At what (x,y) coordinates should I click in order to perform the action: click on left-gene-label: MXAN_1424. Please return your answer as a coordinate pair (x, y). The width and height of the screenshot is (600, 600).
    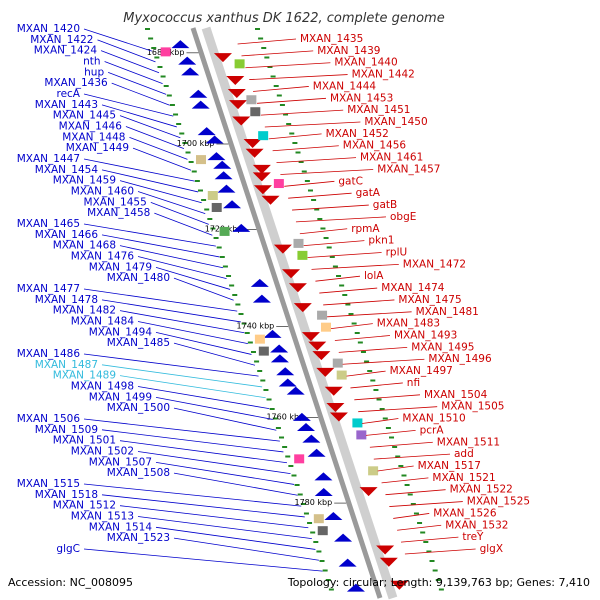
    Looking at the image, I should click on (66, 51).